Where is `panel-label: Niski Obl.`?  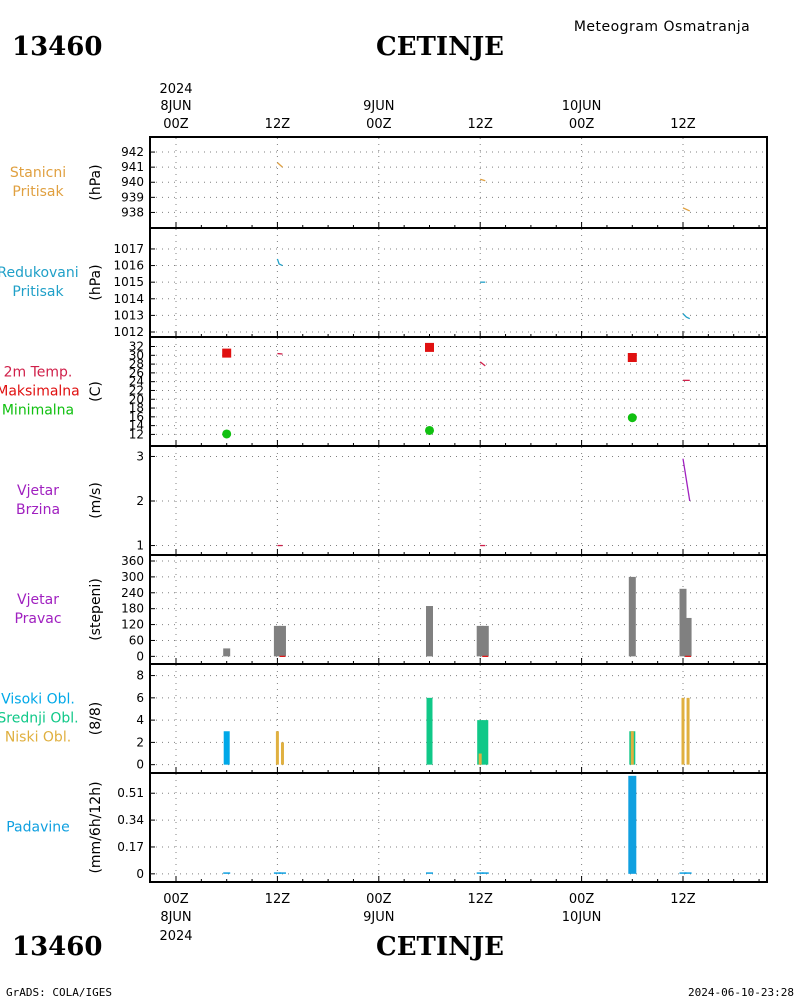 panel-label: Niski Obl. is located at coordinates (38, 738).